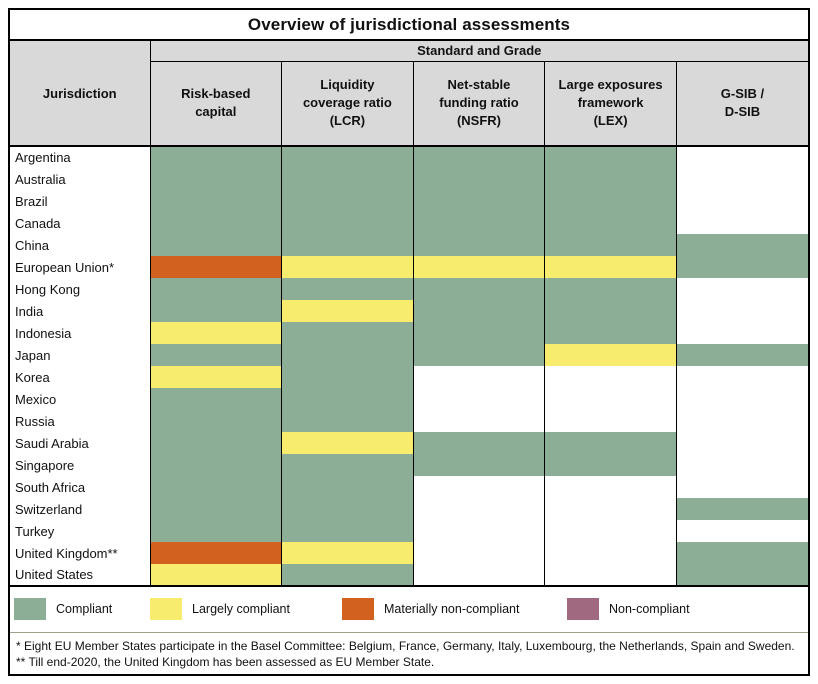 The image size is (818, 684). I want to click on legend-label: Compliant, so click(84, 609).